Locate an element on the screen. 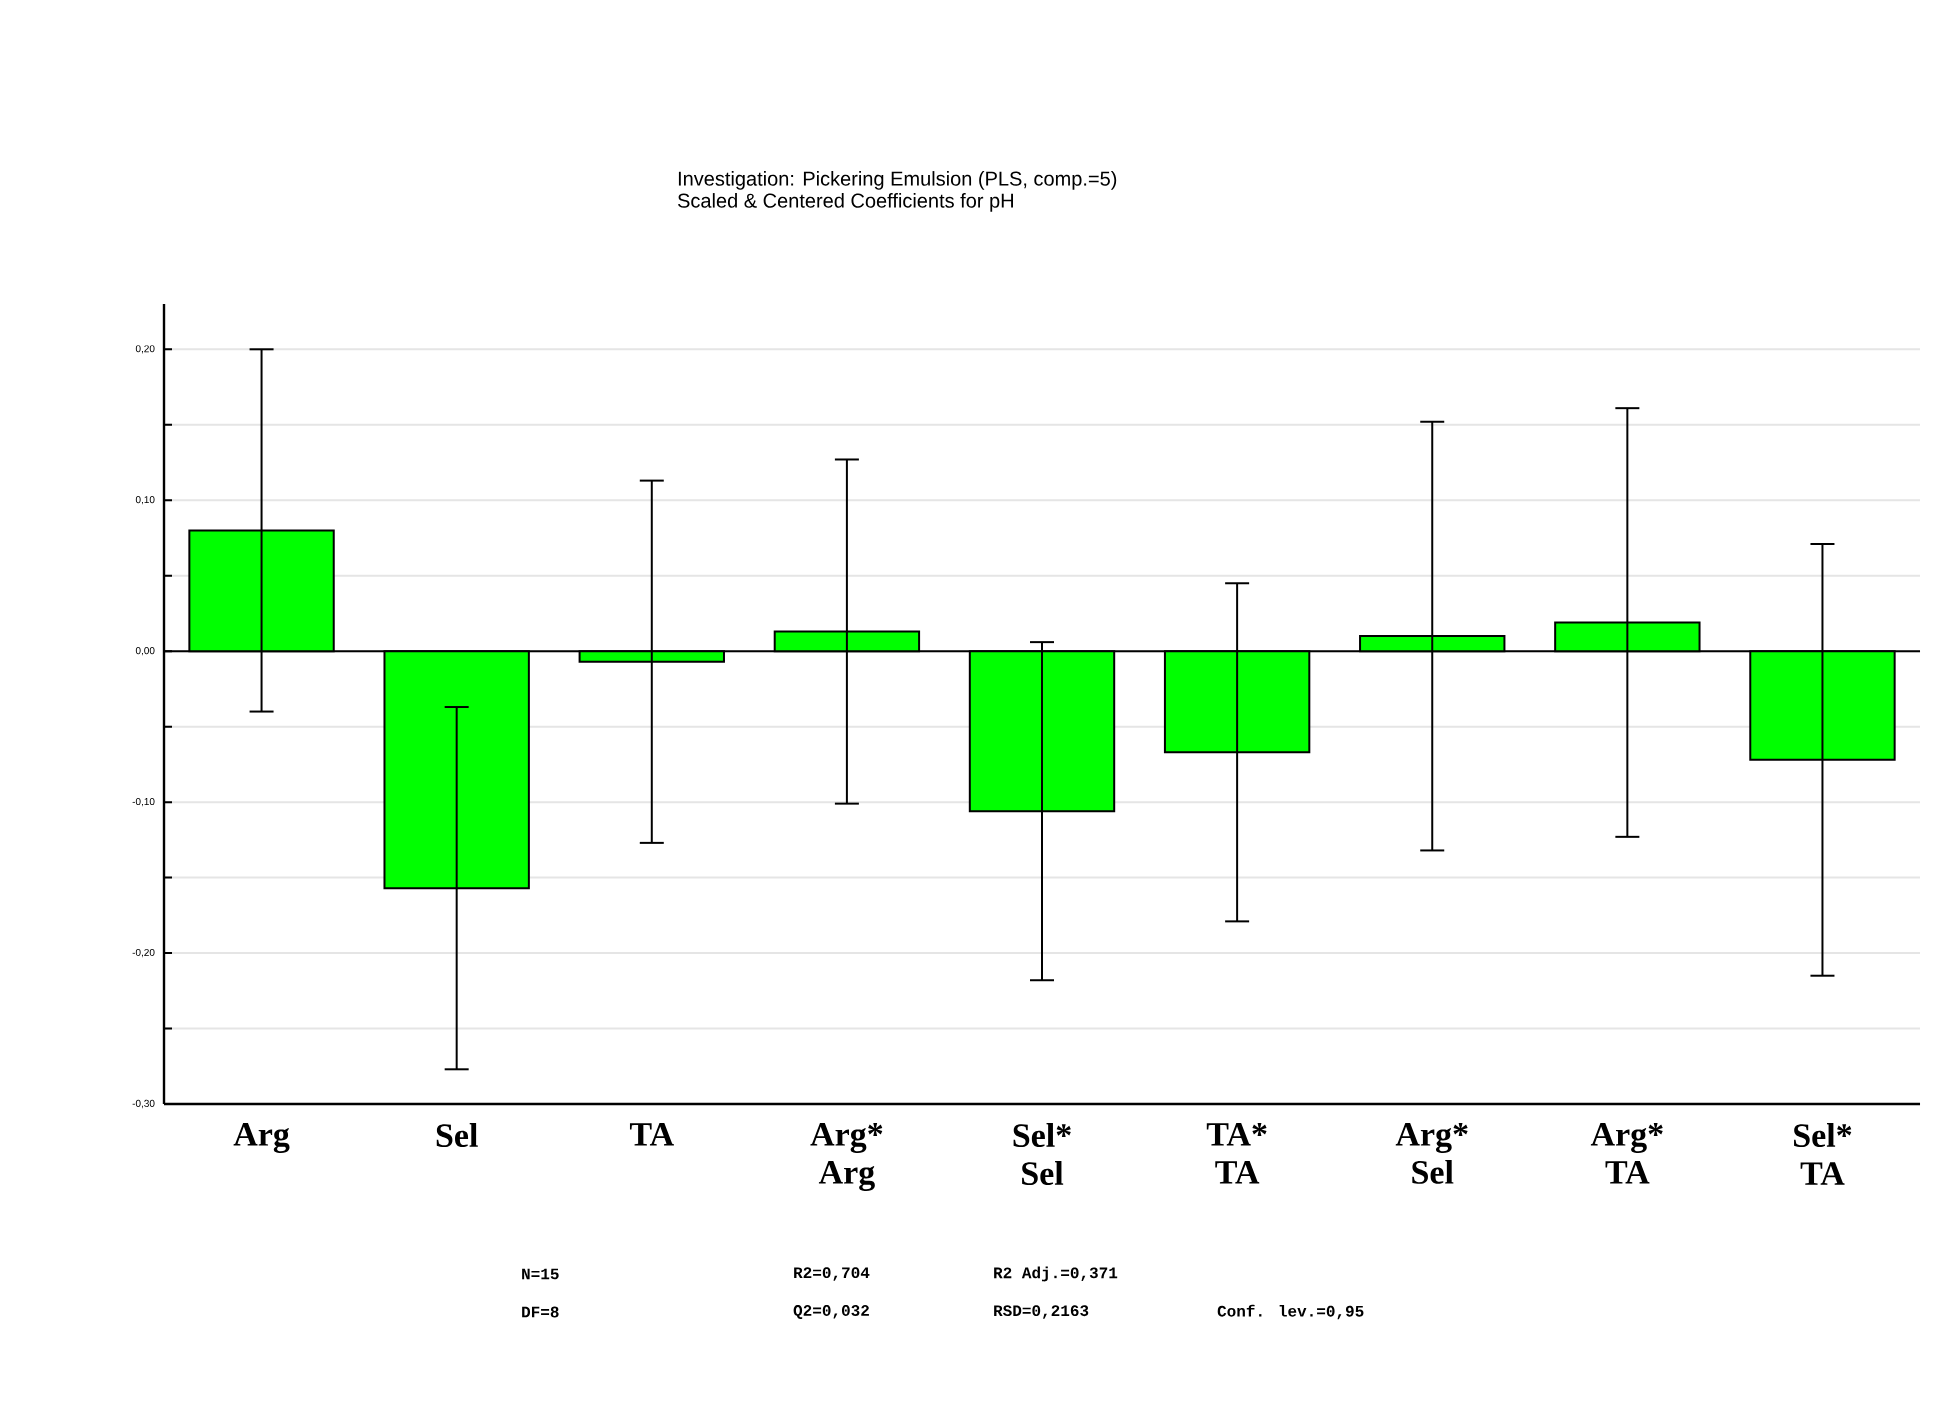  chart-subtitle: Scaled & Centered Coefficients for pH is located at coordinates (845, 202).